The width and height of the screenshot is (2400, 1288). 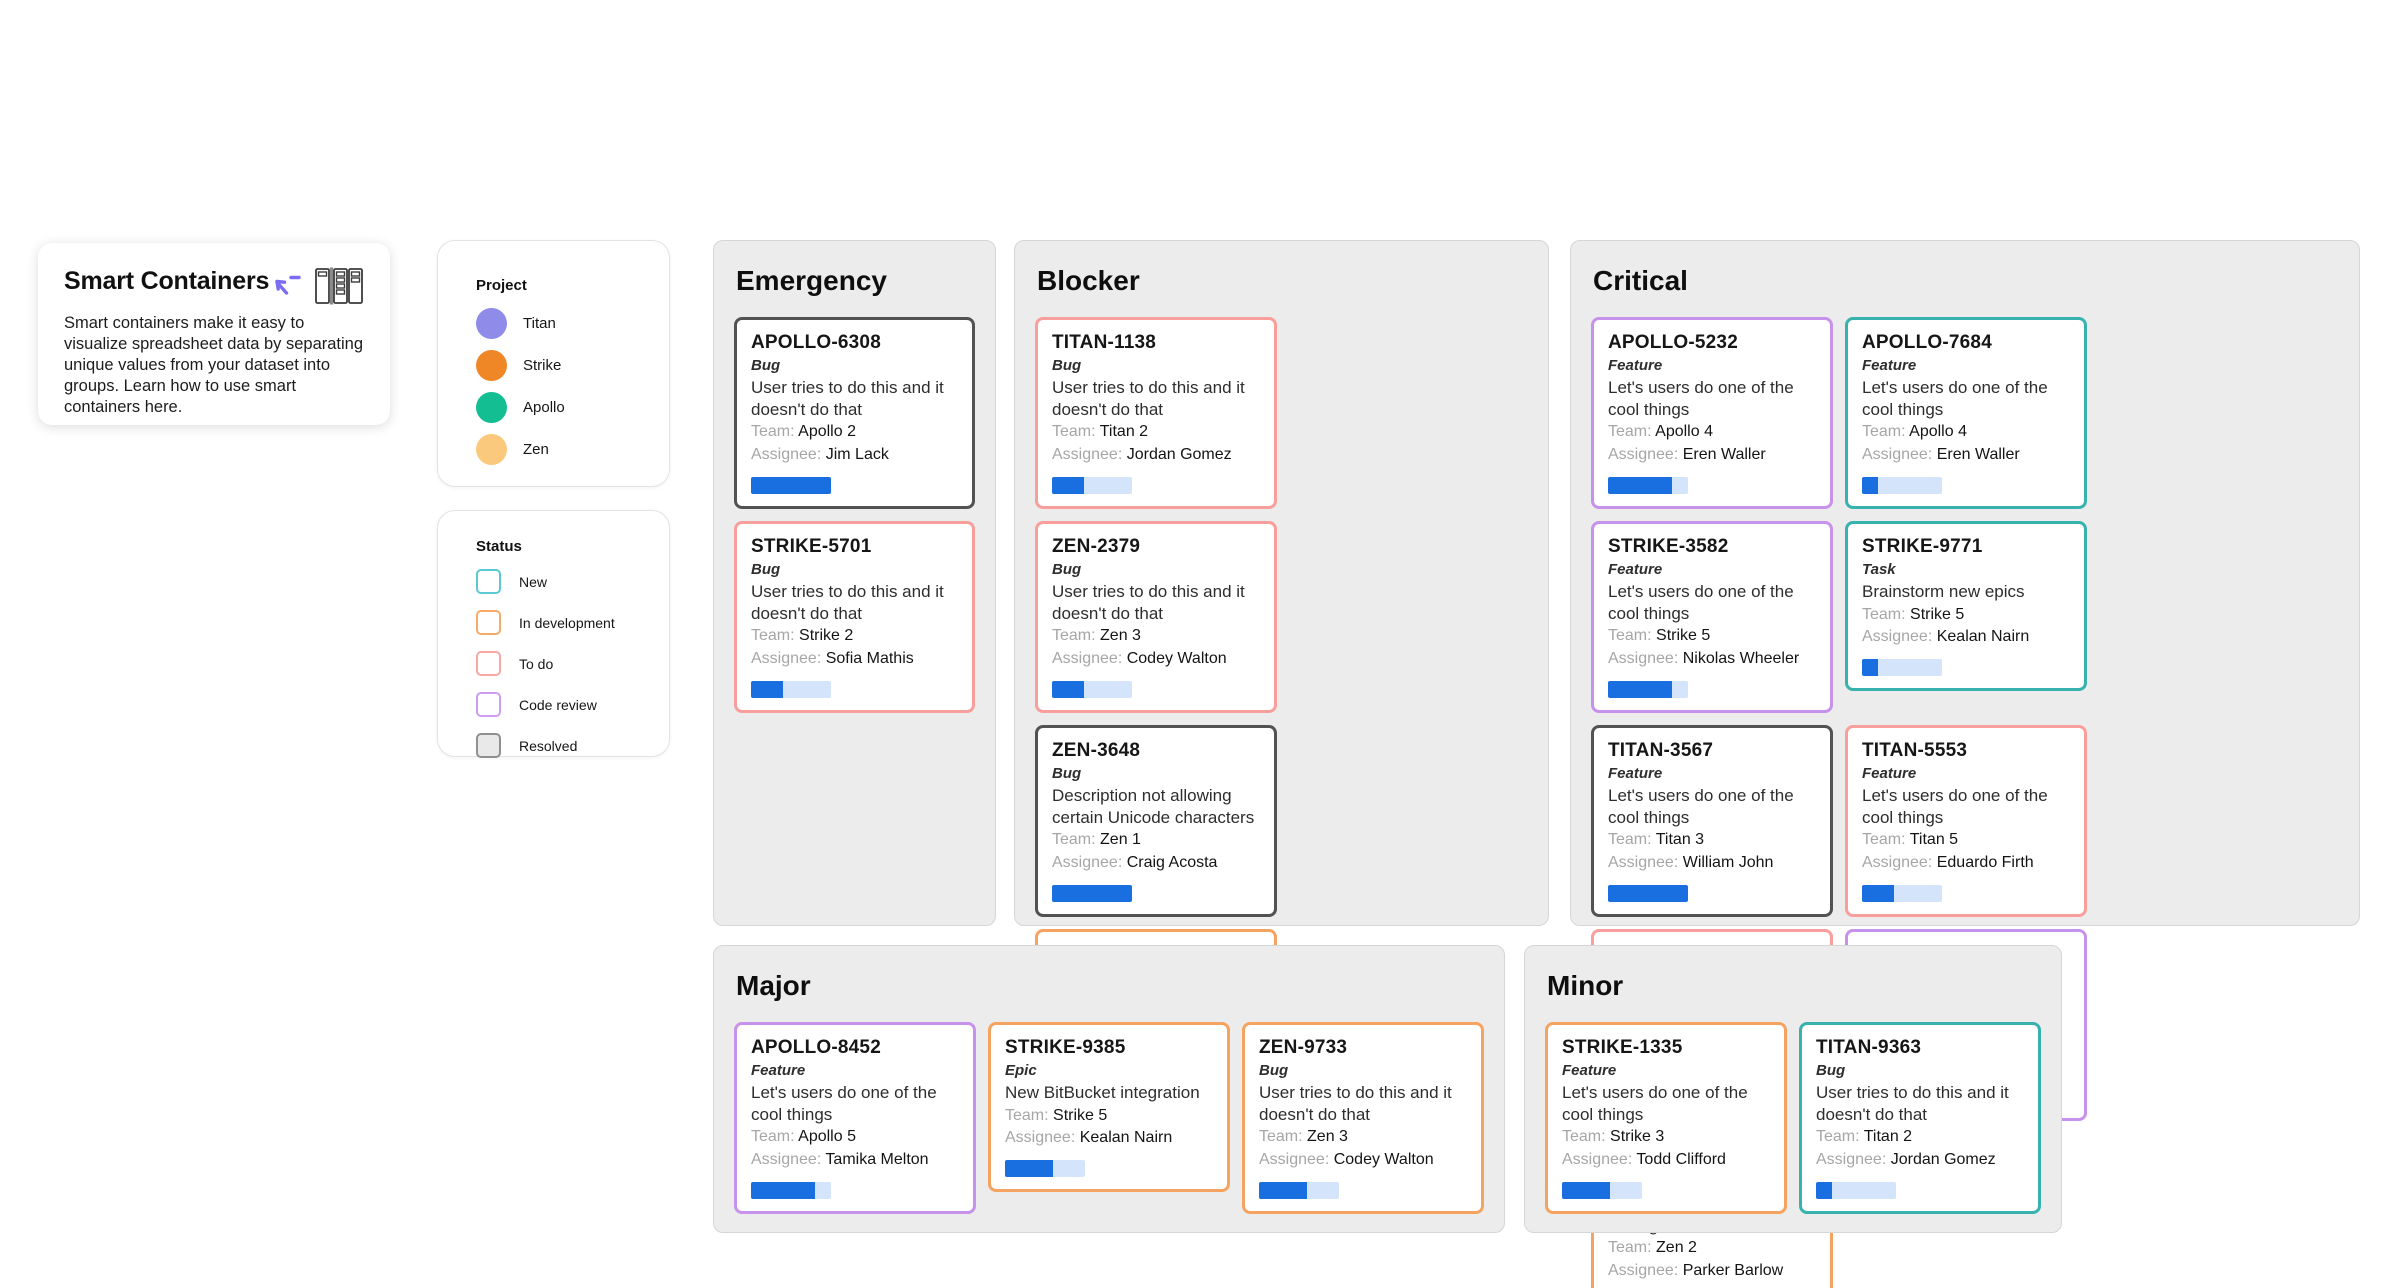 What do you see at coordinates (572, 622) in the screenshot?
I see `legend-item-in-development: In development` at bounding box center [572, 622].